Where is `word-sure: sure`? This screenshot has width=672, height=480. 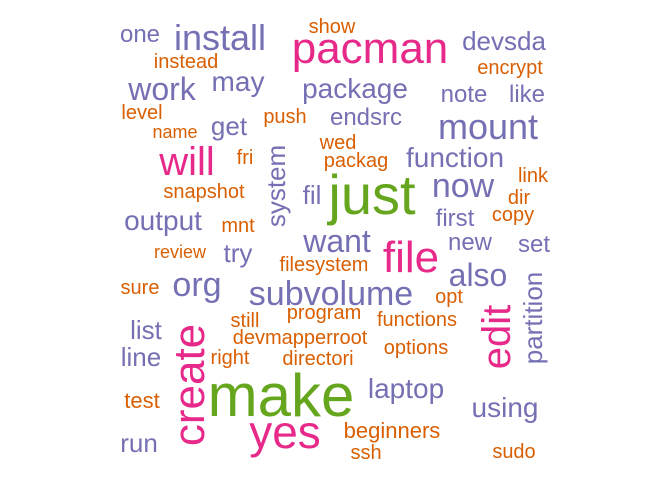 word-sure: sure is located at coordinates (140, 288).